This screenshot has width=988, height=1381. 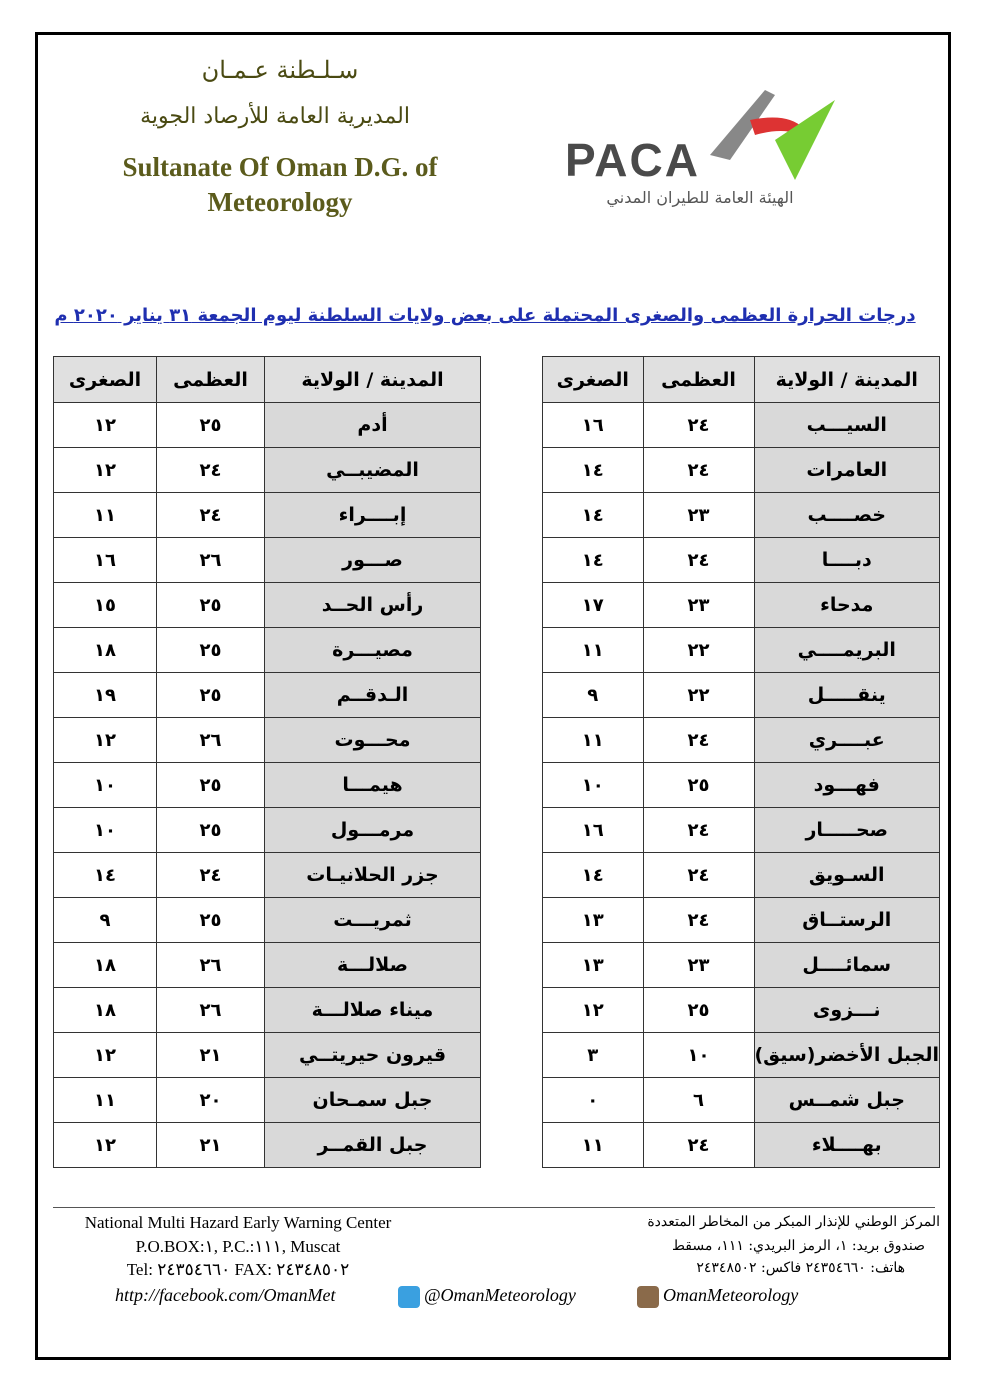 What do you see at coordinates (372, 920) in the screenshot?
I see `city-cell: ثمريـــت` at bounding box center [372, 920].